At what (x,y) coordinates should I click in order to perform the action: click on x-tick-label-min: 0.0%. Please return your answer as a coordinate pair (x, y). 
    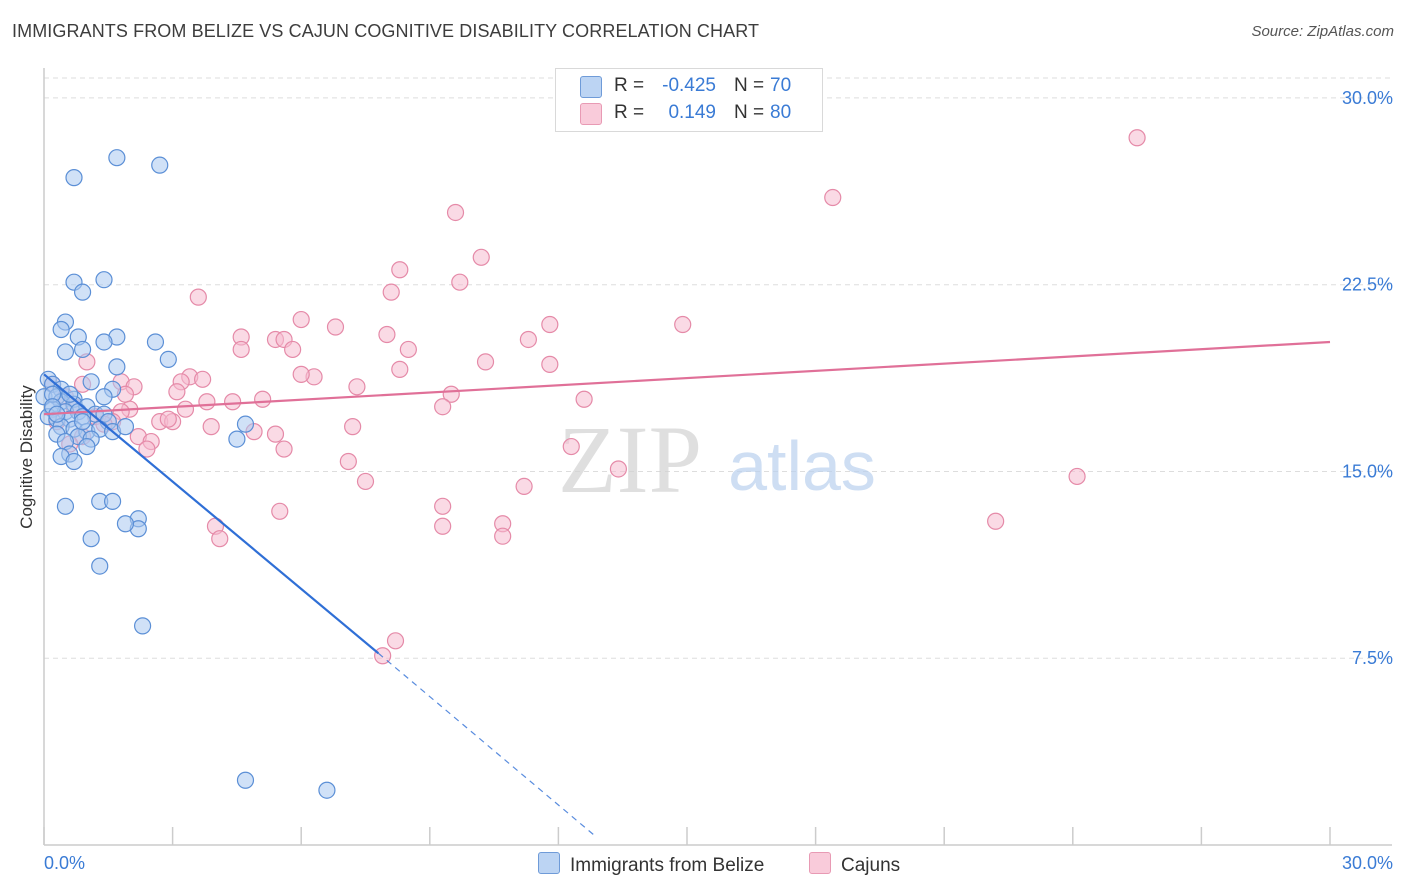
    Looking at the image, I should click on (64, 863).